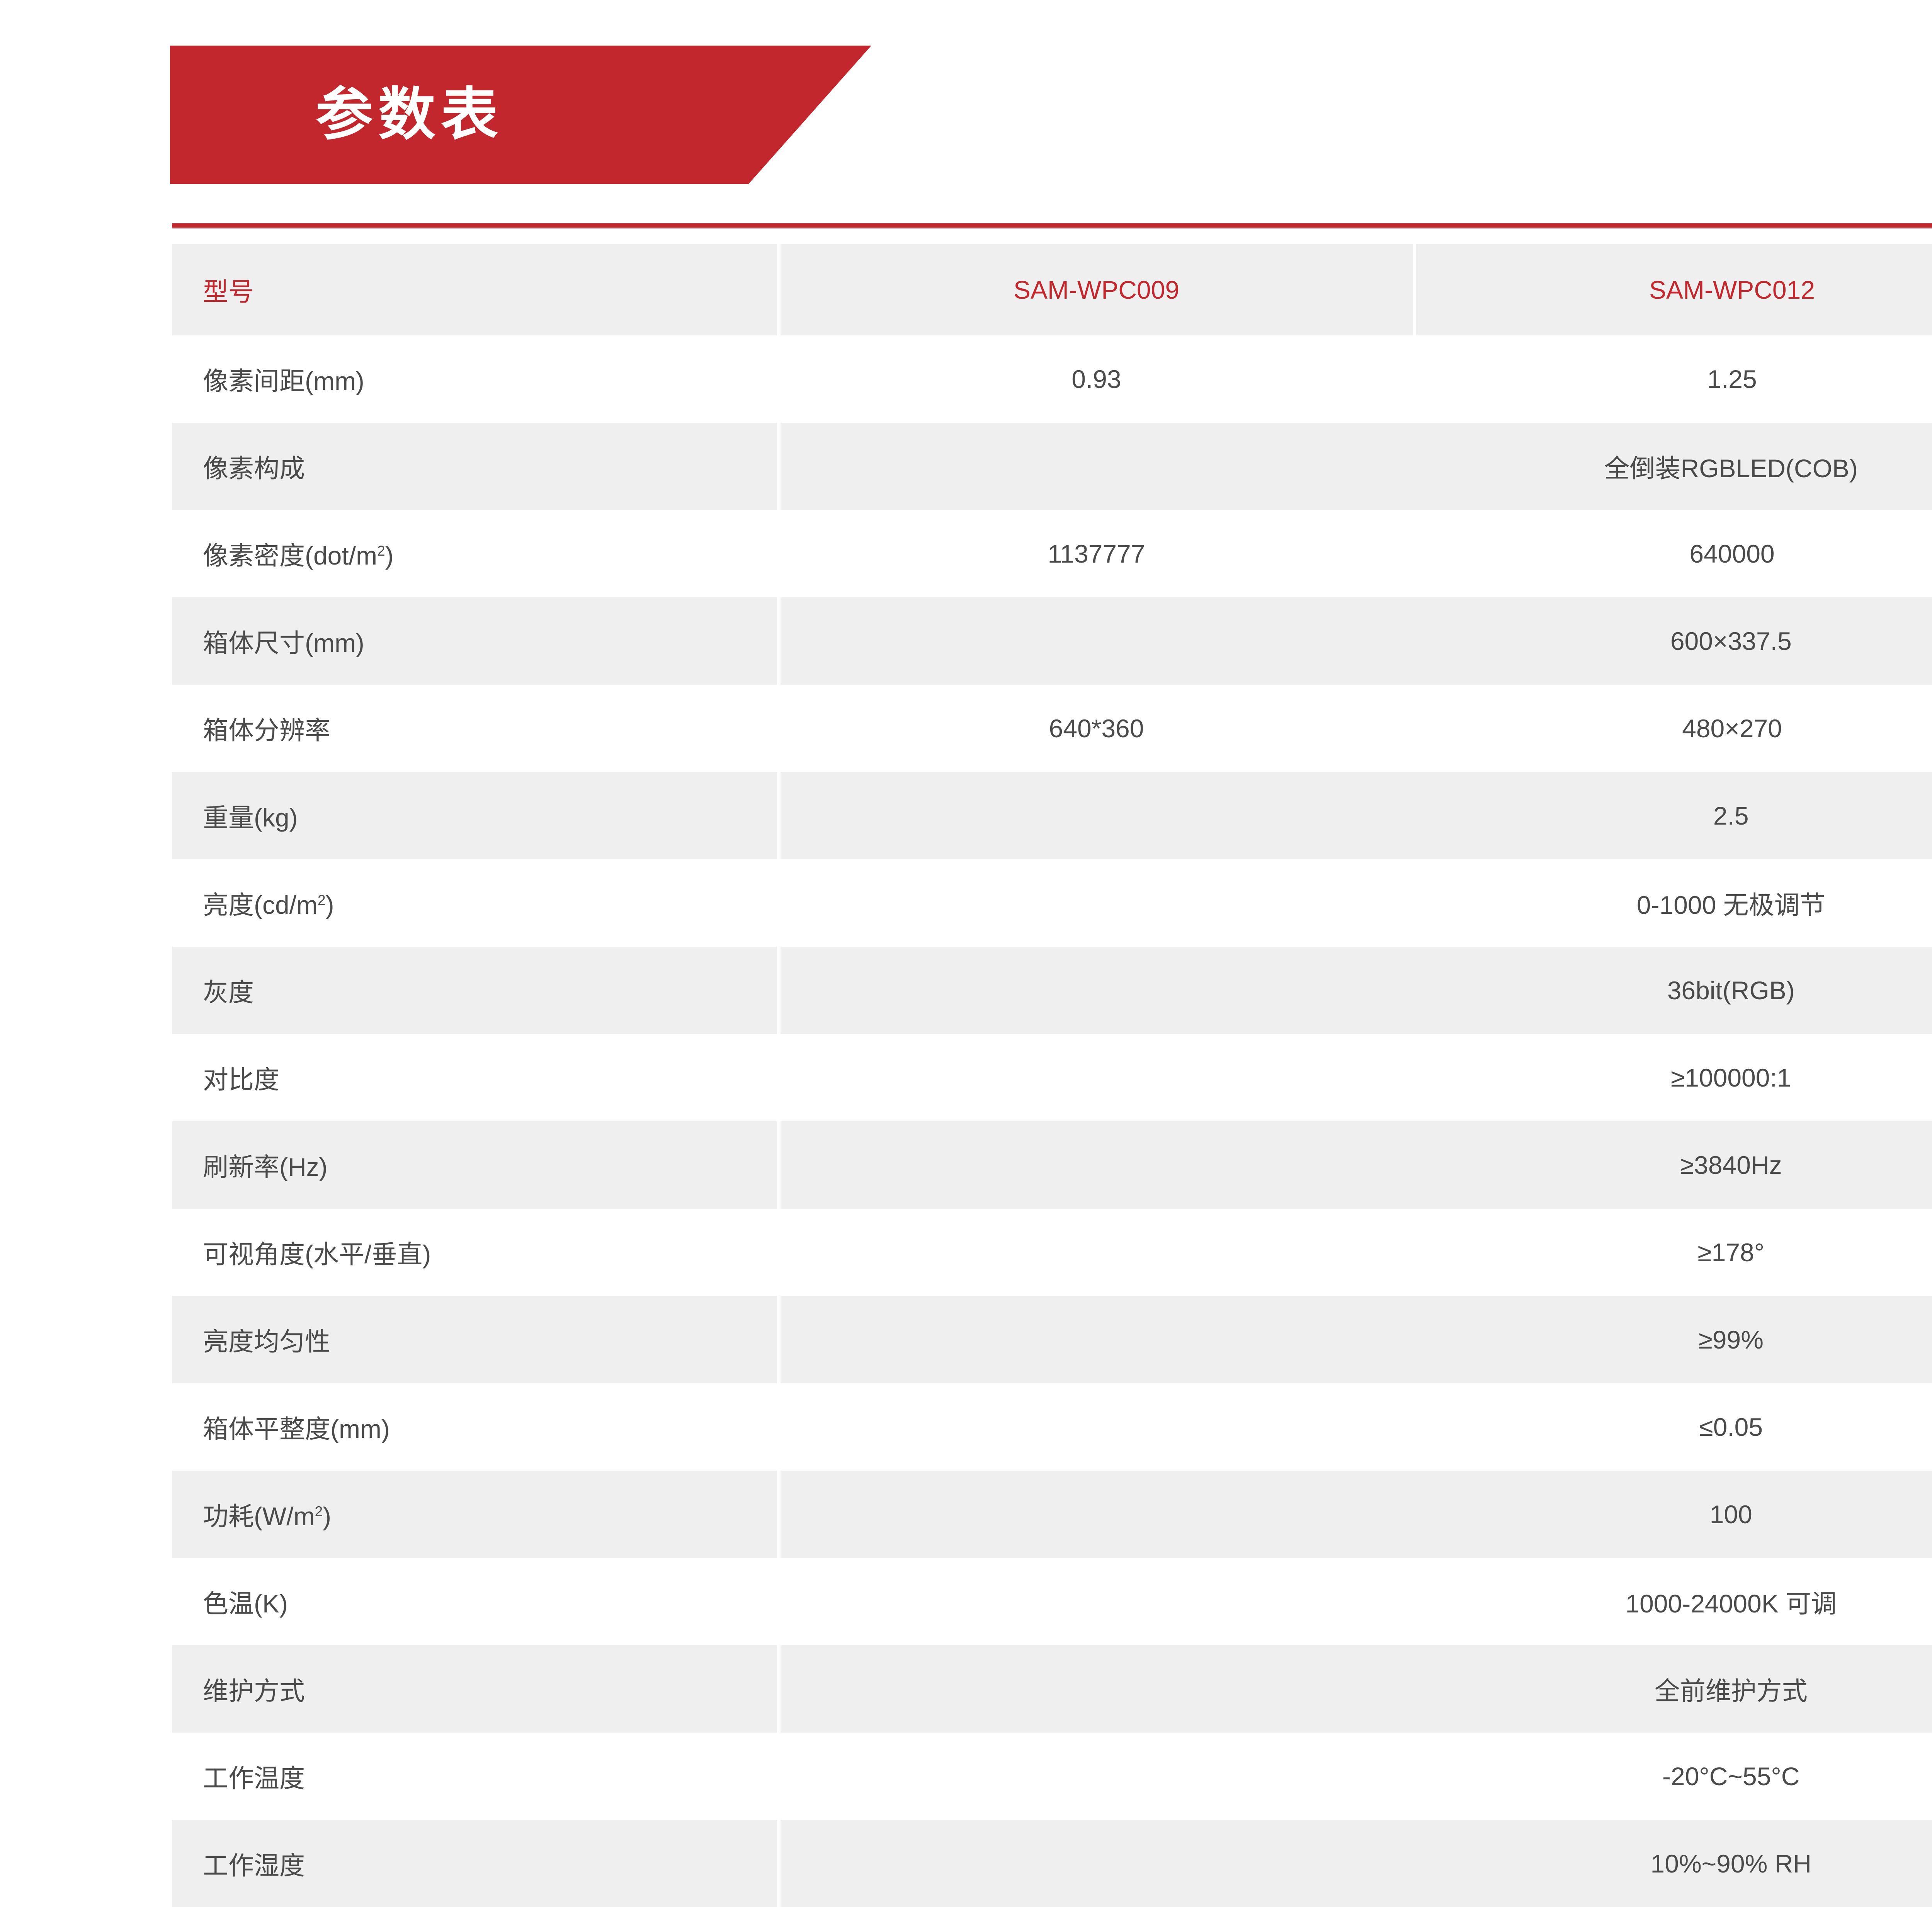 The height and width of the screenshot is (1932, 1932). Describe the element at coordinates (477, 553) in the screenshot. I see `row-label: 像素密度(dot/m2)` at that location.